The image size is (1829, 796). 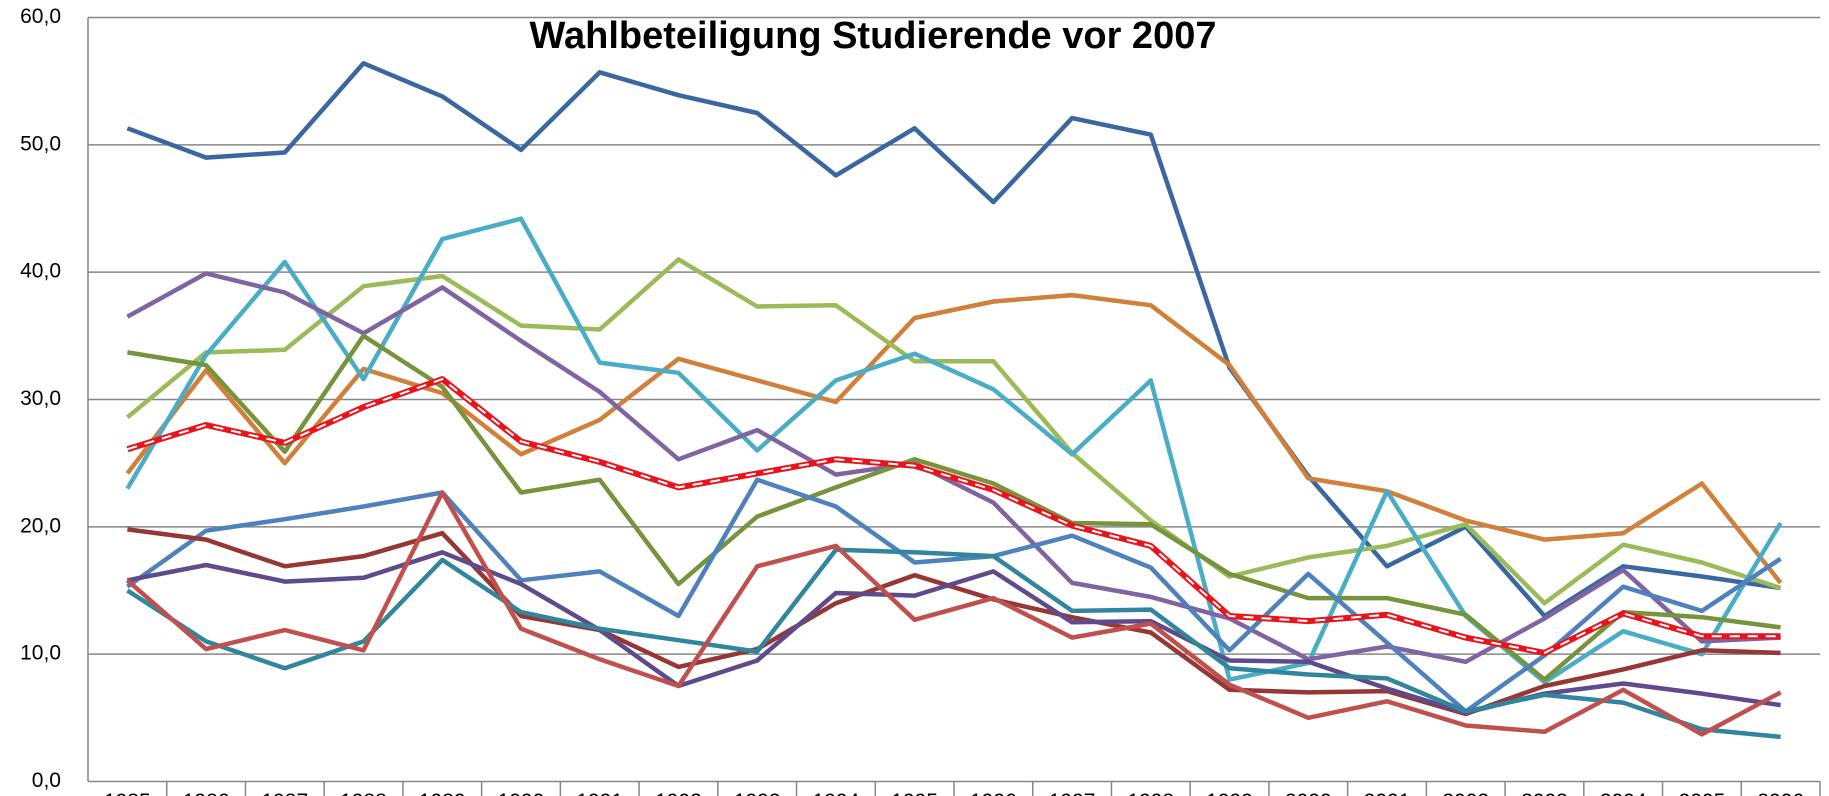 What do you see at coordinates (206, 793) in the screenshot?
I see `x-tick-label: 1986` at bounding box center [206, 793].